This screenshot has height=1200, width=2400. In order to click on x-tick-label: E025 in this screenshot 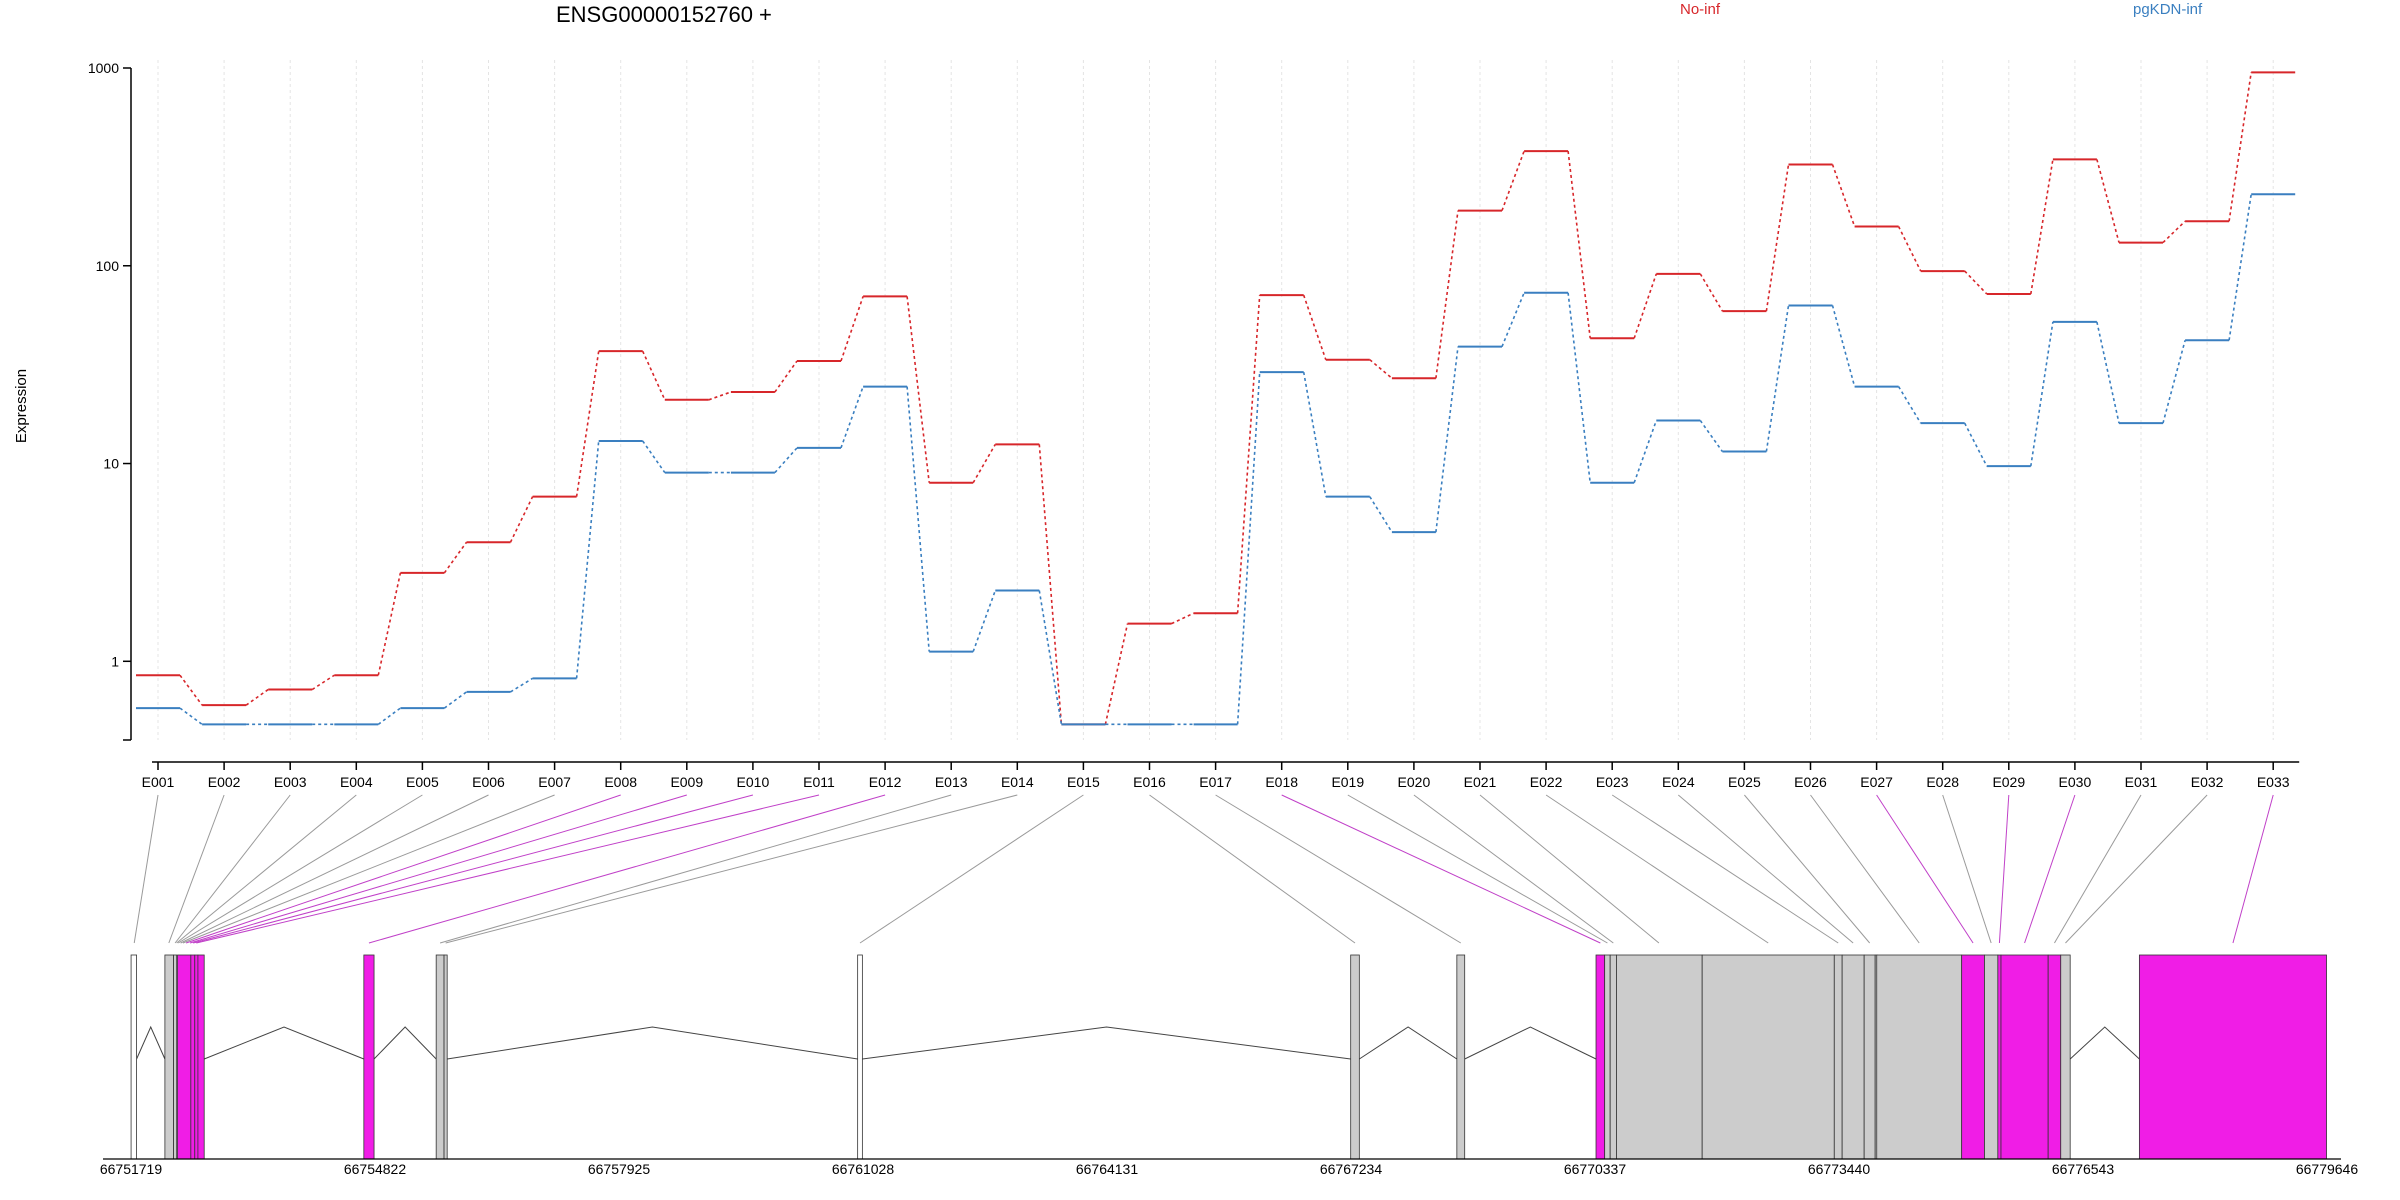, I will do `click(1744, 782)`.